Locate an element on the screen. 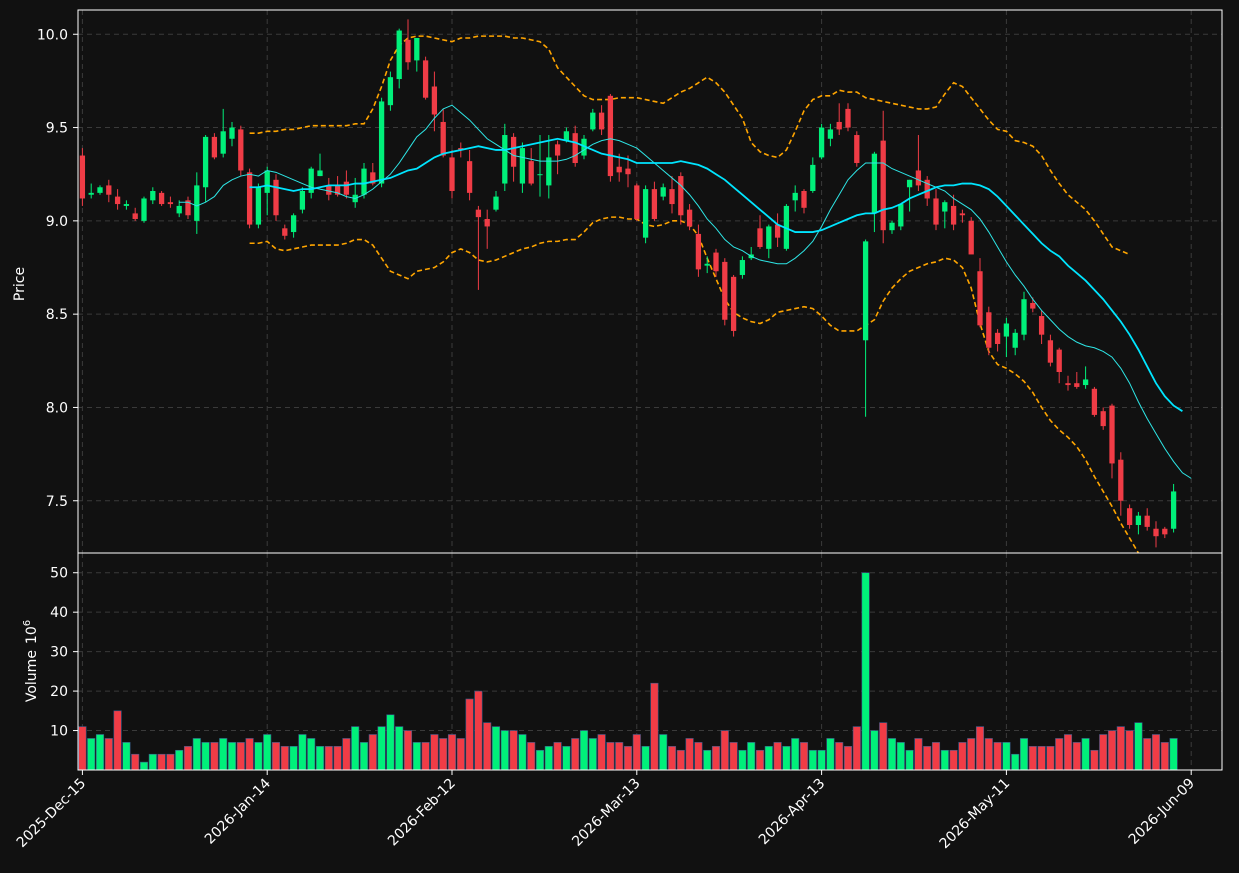 The image size is (1239, 873). volume-tick-label: 30 is located at coordinates (59, 653).